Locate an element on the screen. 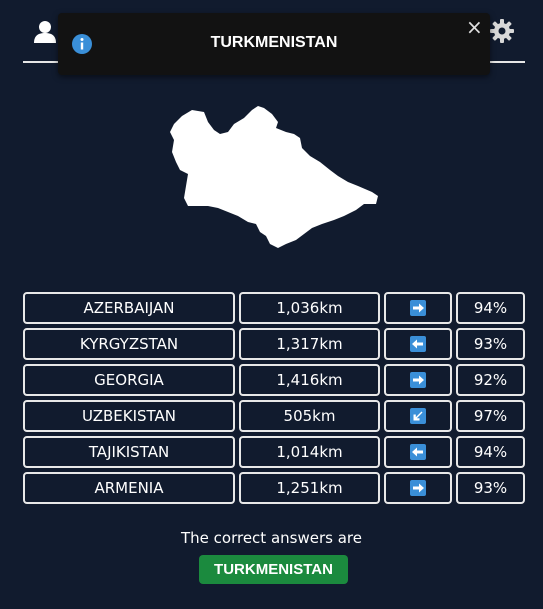  guess-distance: 505km is located at coordinates (309, 416).